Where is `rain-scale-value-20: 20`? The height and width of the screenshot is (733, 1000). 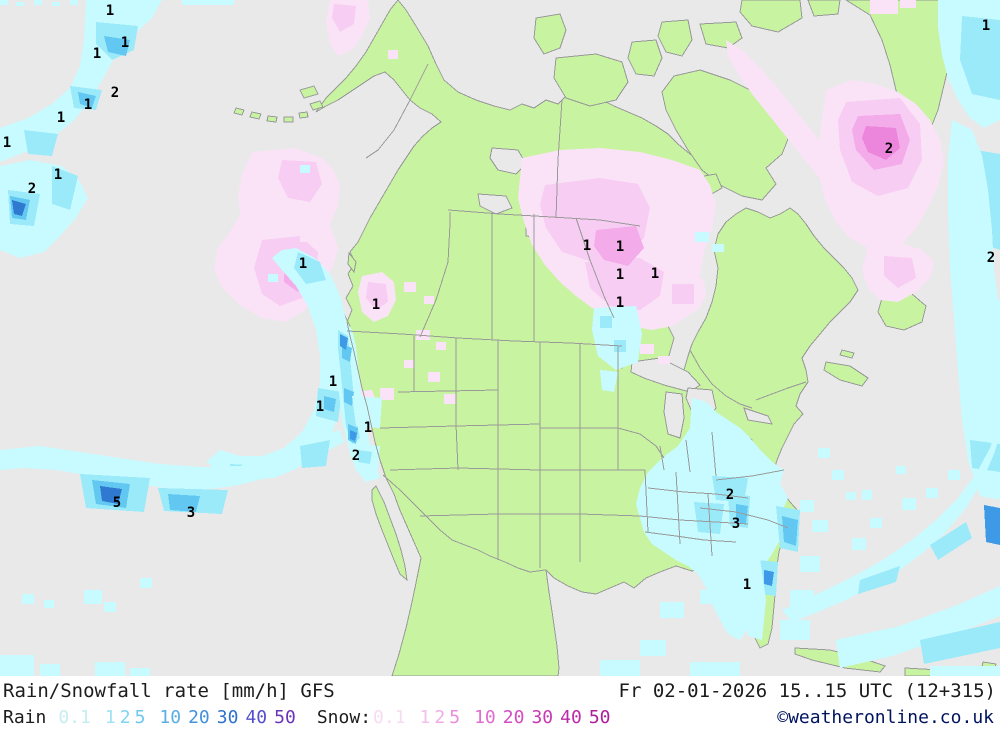 rain-scale-value-20: 20 is located at coordinates (199, 717).